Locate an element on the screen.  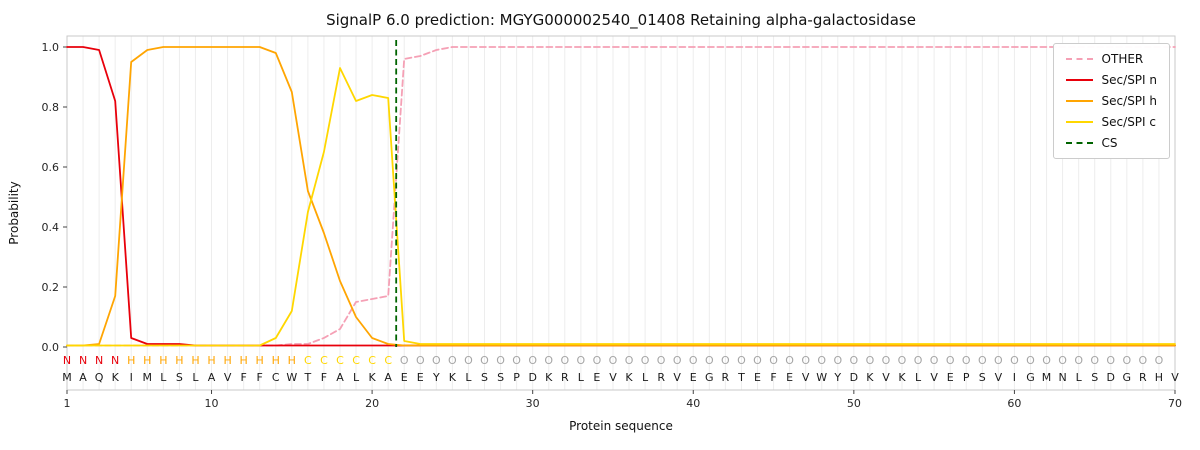
sequence-letter: Q is located at coordinates (99, 377).